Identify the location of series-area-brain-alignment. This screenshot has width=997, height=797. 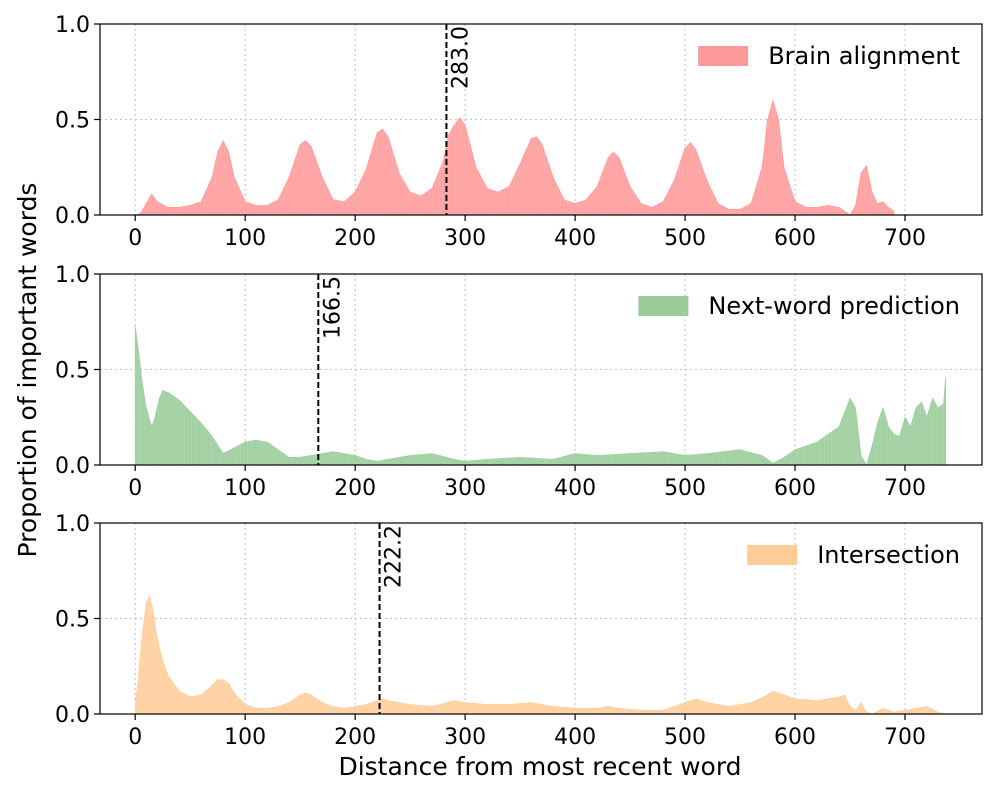
(515, 157).